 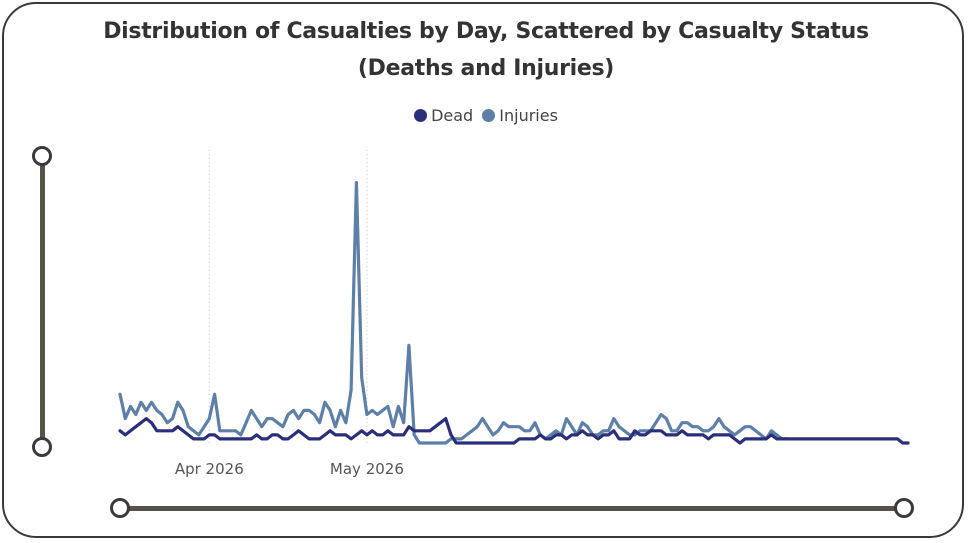 I want to click on chart-legend: Dead Injuries, so click(x=486, y=116).